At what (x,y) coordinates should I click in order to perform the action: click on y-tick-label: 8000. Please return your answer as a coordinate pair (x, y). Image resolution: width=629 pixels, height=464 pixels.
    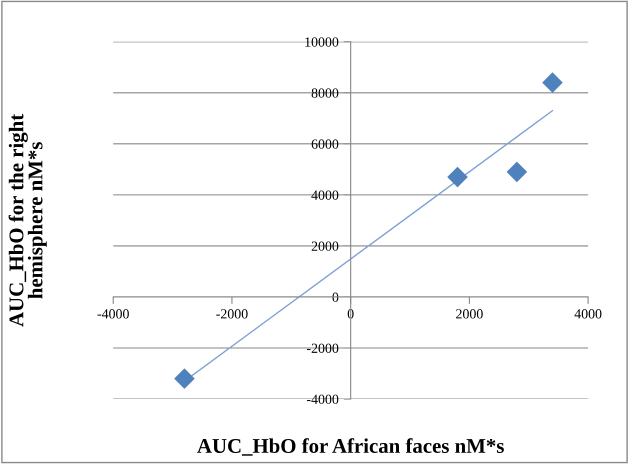
    Looking at the image, I should click on (325, 93).